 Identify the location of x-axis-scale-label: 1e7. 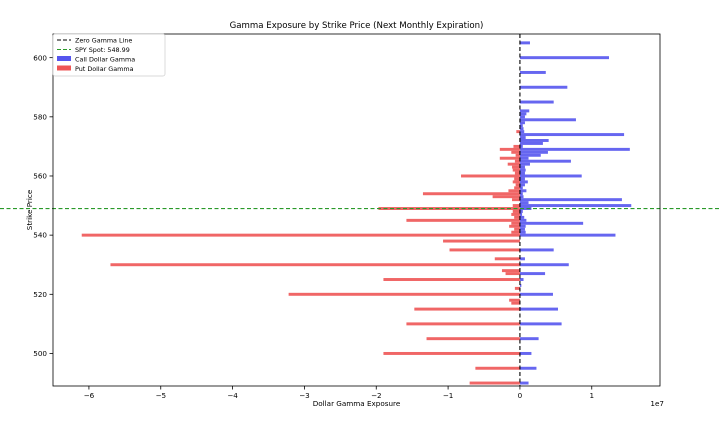
(657, 403).